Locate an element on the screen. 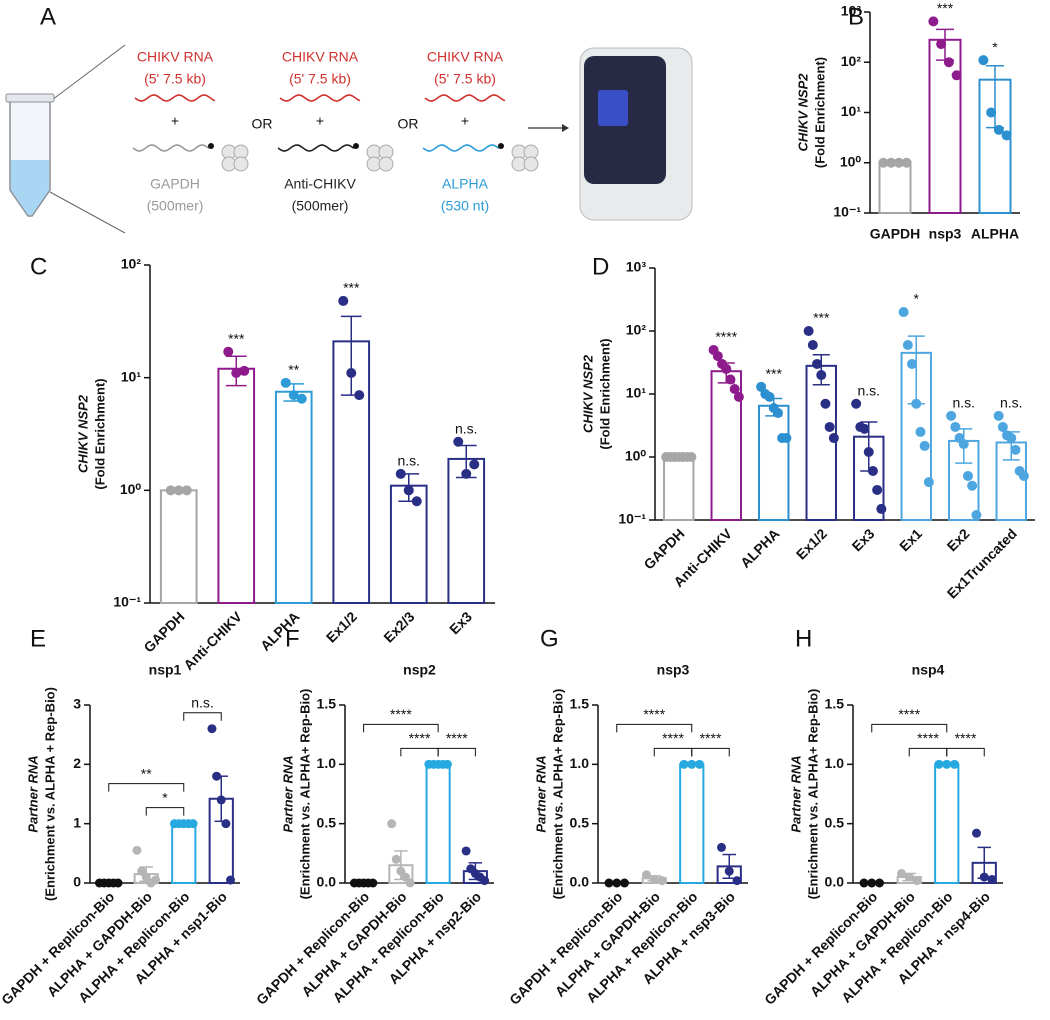  x-tick-label: Ex1 is located at coordinates (910, 539).